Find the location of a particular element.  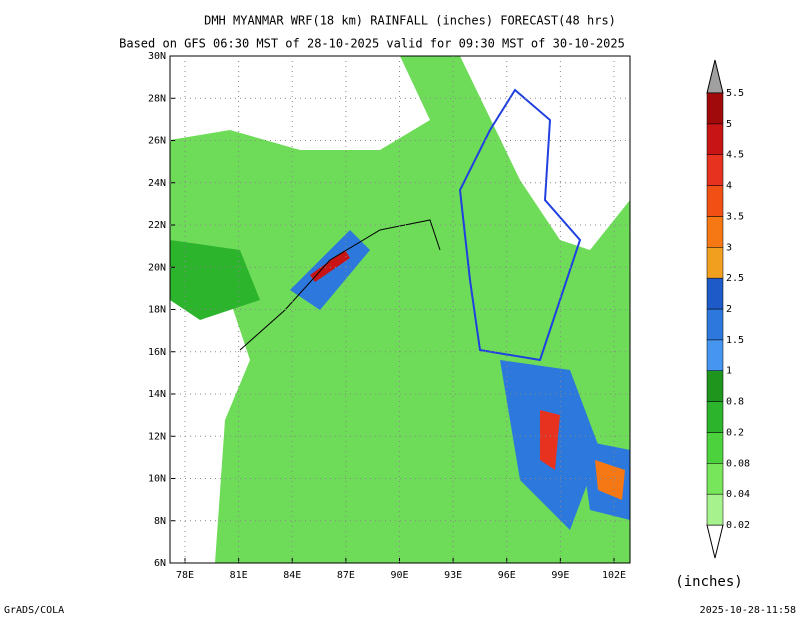

legend-unit: (inches) is located at coordinates (708, 582).